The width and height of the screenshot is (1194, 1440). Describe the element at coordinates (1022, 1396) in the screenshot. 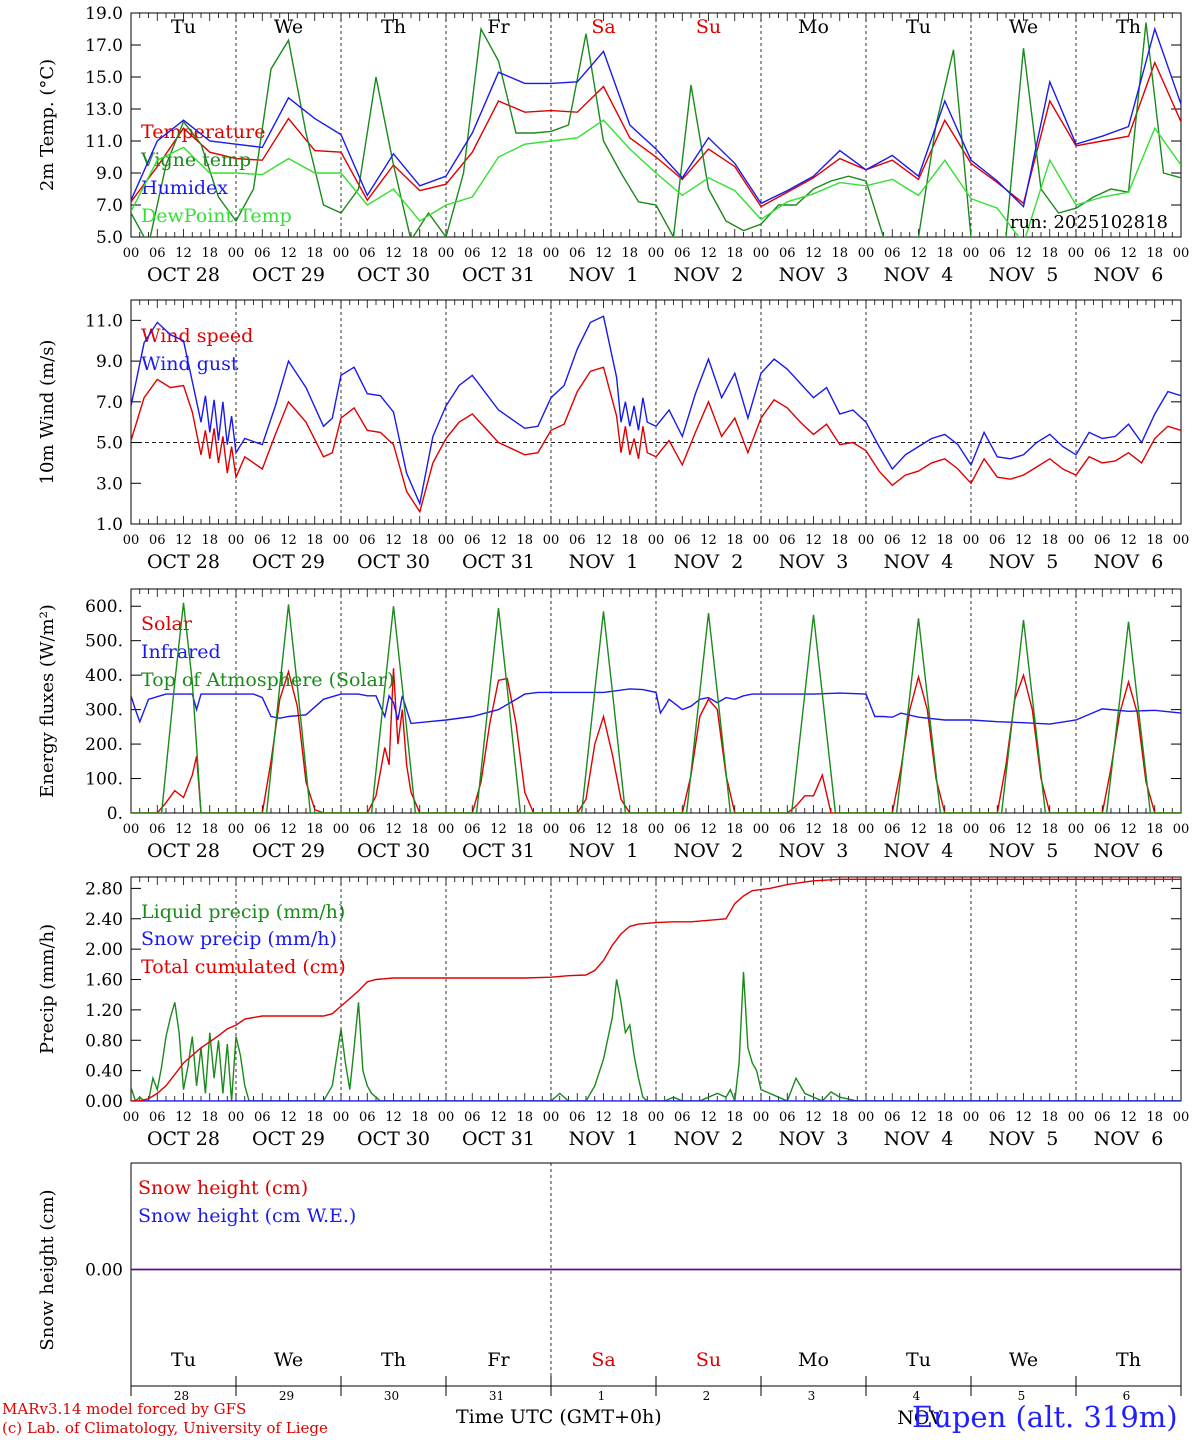

I see `day-number-label: 5` at that location.